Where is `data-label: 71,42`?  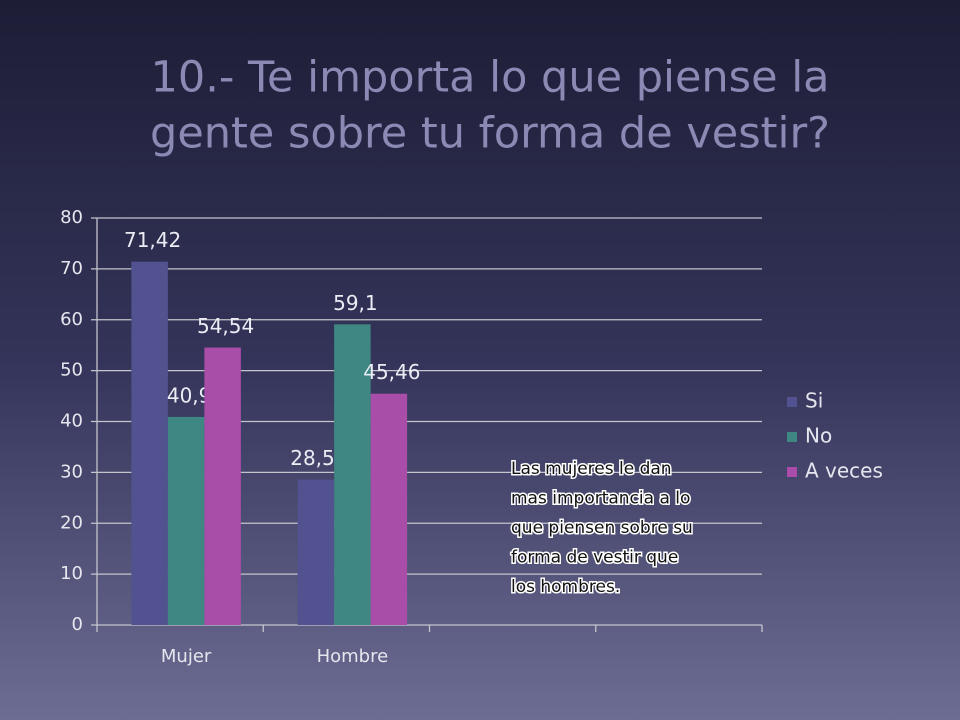
data-label: 71,42 is located at coordinates (152, 240).